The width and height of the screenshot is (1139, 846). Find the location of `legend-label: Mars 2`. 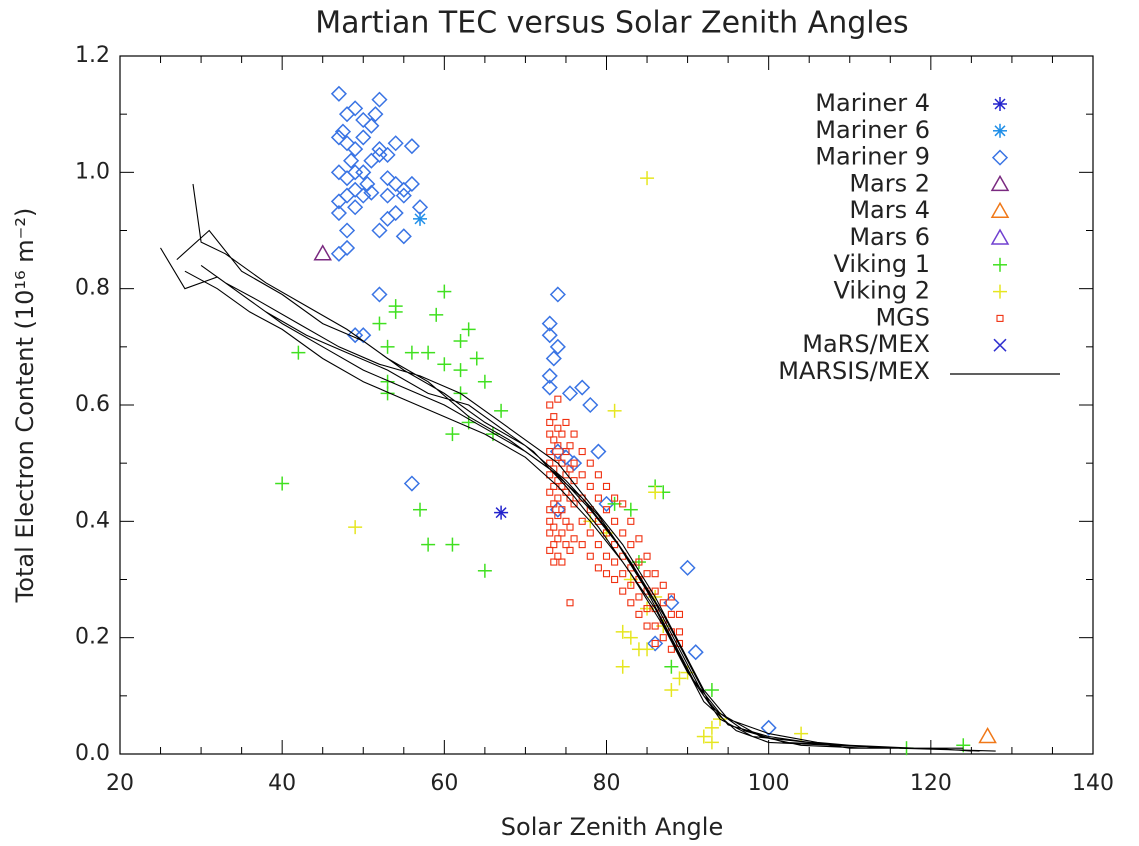

legend-label: Mars 2 is located at coordinates (889, 183).